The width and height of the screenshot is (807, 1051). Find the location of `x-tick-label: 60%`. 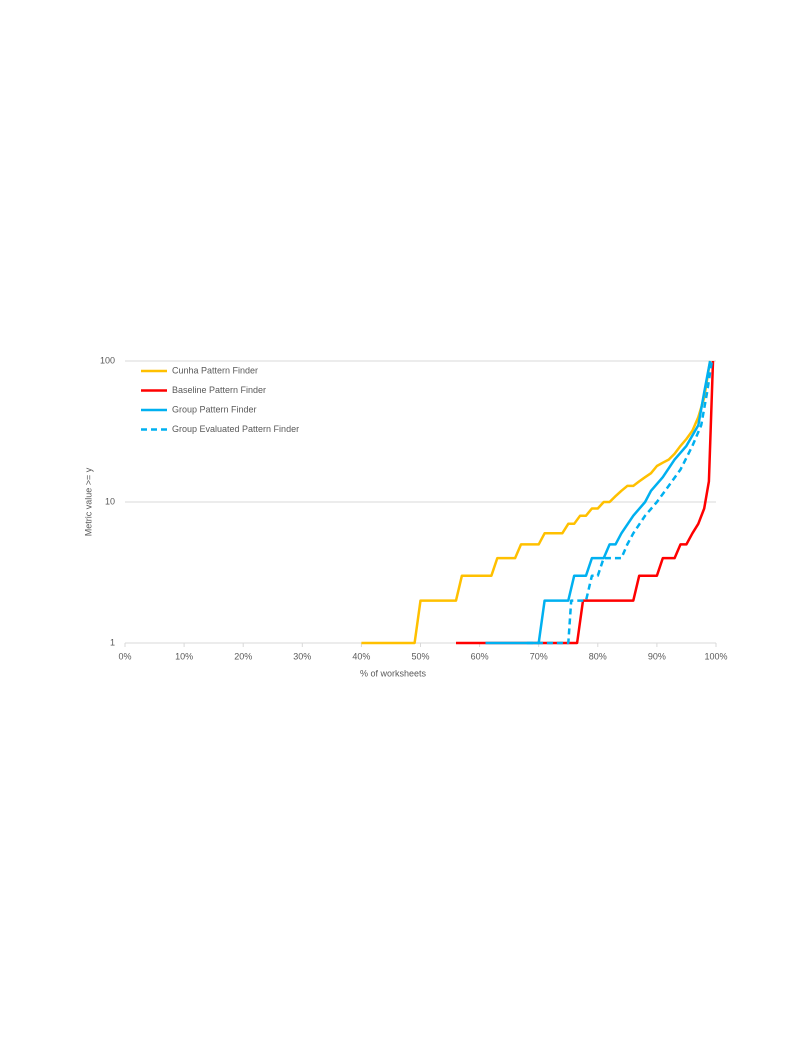

x-tick-label: 60% is located at coordinates (480, 656).